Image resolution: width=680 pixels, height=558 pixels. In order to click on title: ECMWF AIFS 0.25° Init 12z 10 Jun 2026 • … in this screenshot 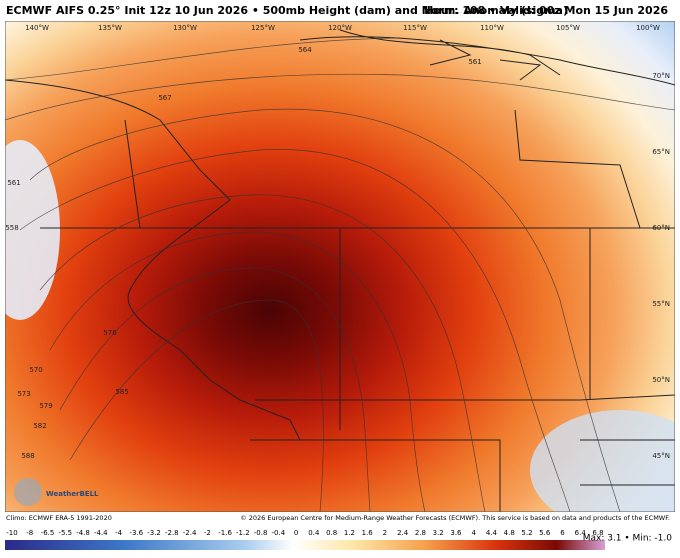, I will do `click(287, 10)`.